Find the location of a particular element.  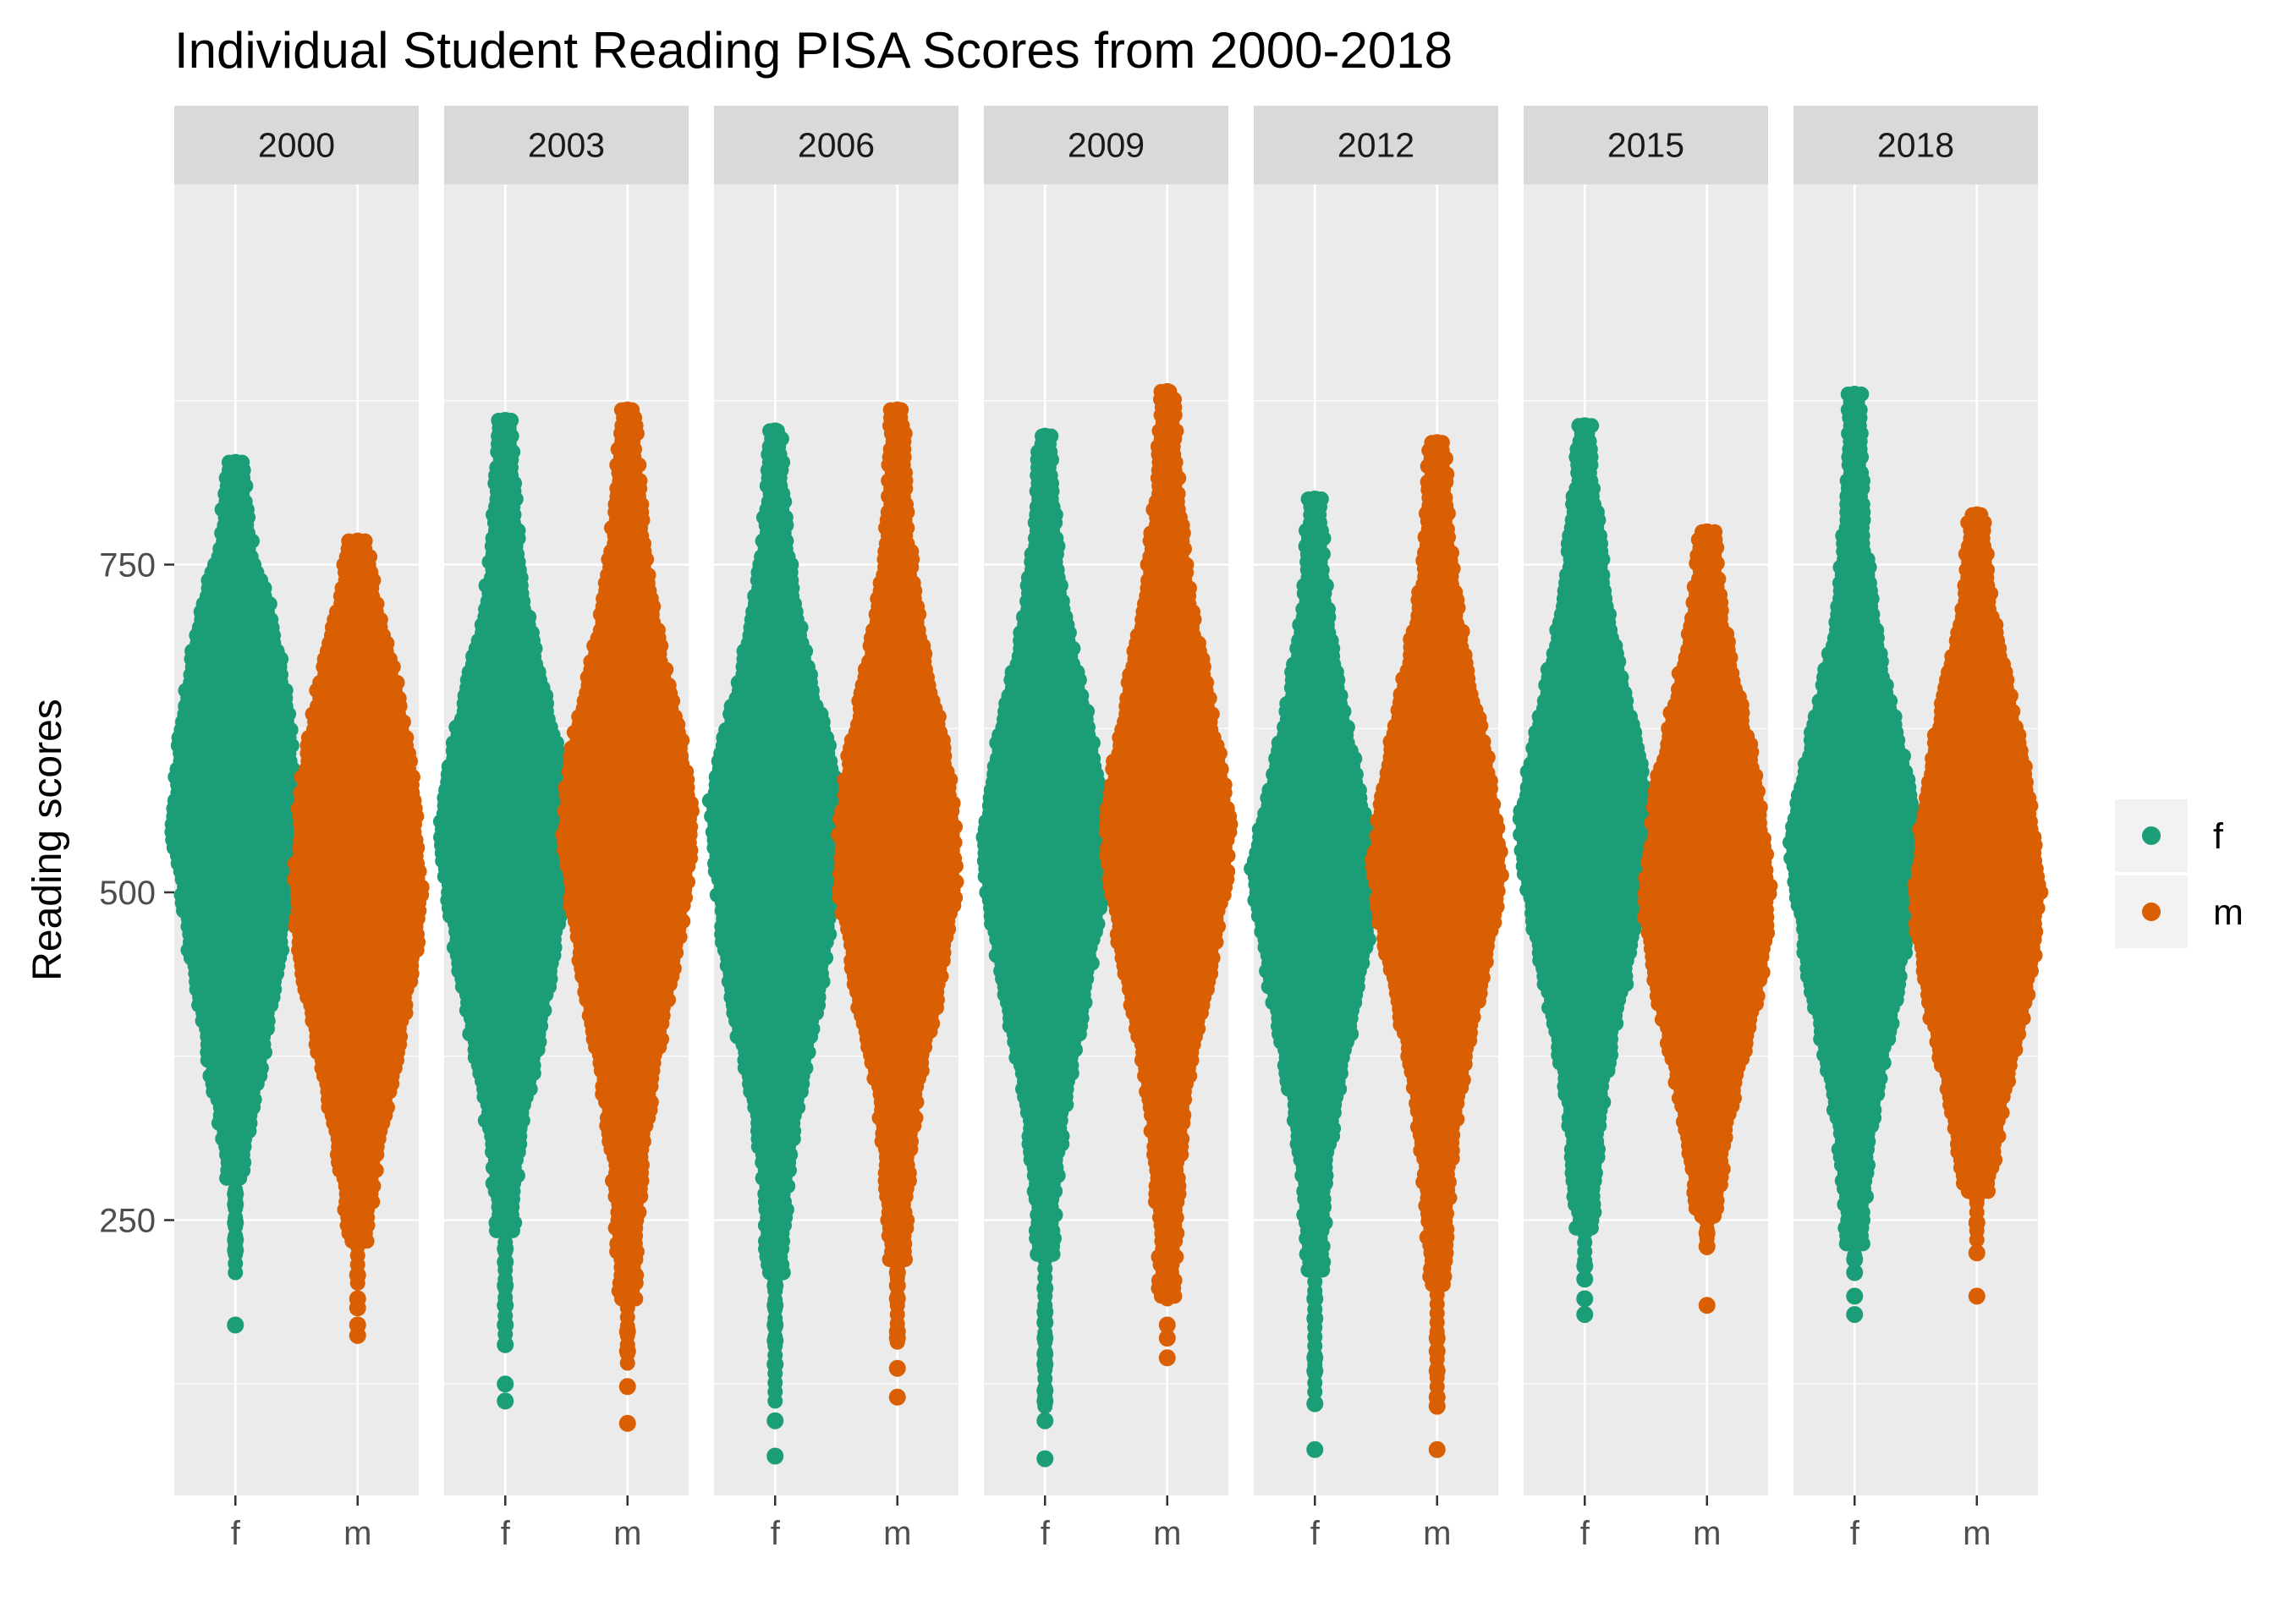

legend-label: f is located at coordinates (2219, 837).